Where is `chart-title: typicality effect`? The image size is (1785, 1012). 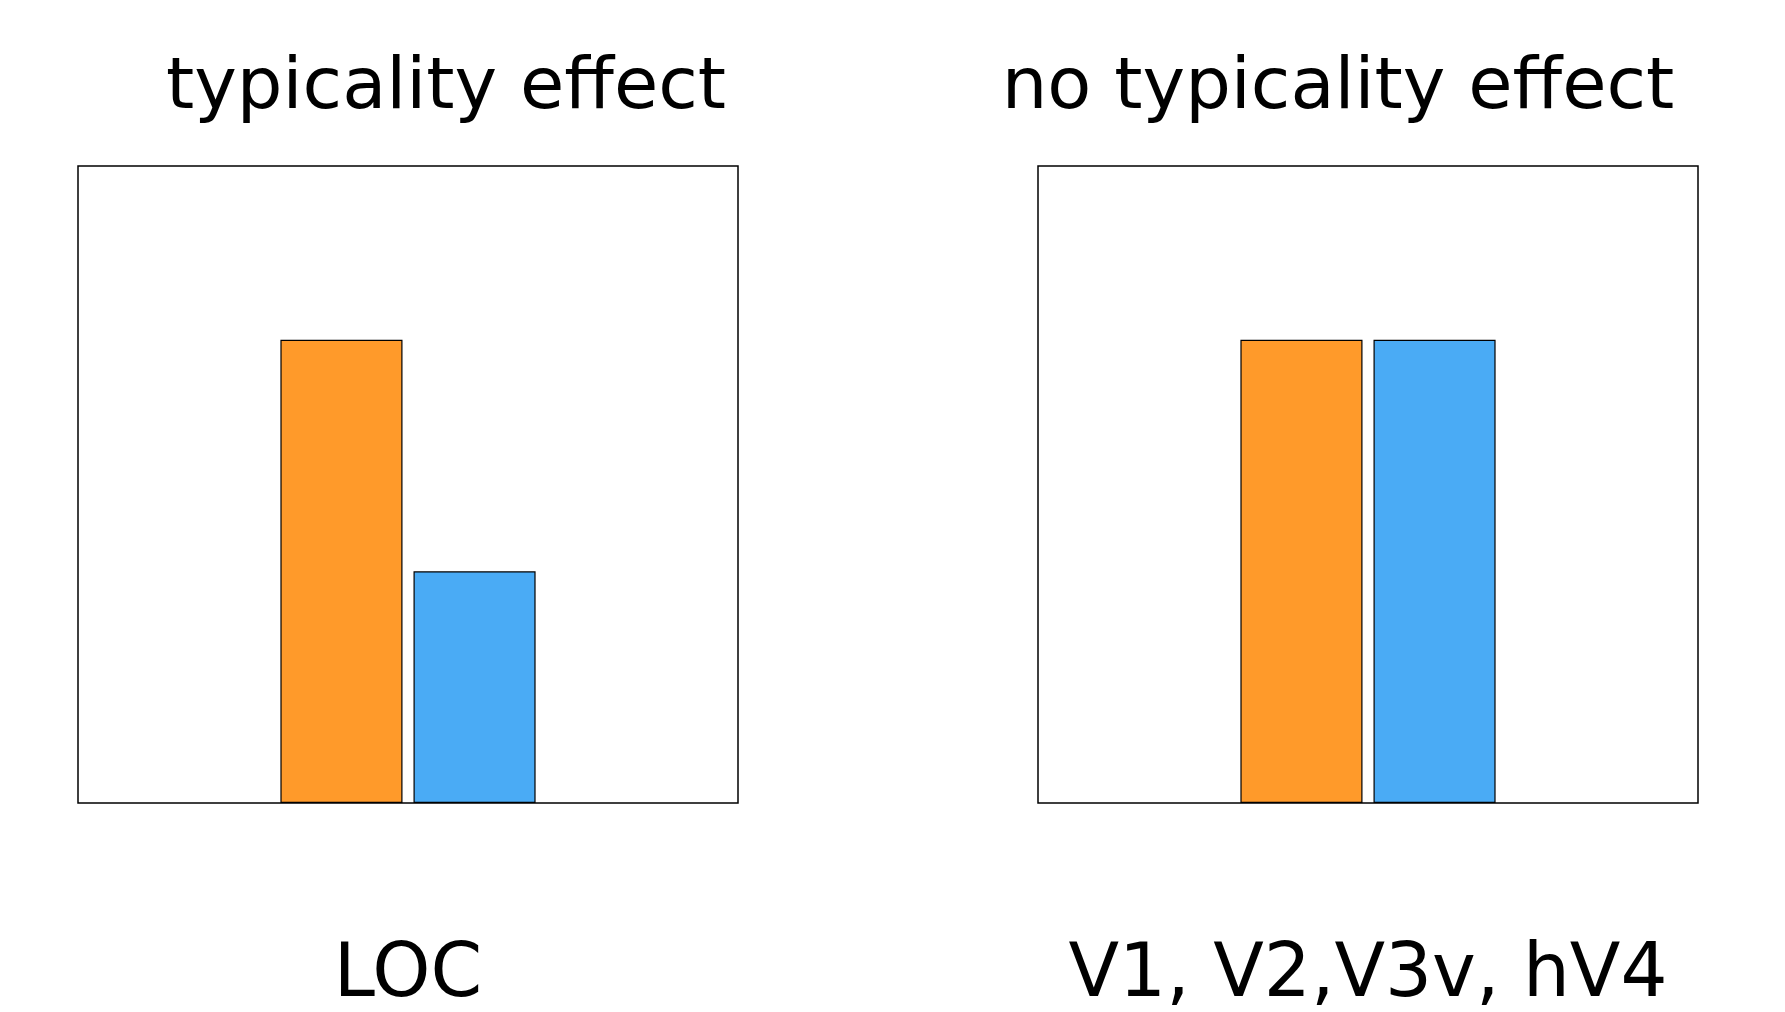
chart-title: typicality effect is located at coordinates (446, 83).